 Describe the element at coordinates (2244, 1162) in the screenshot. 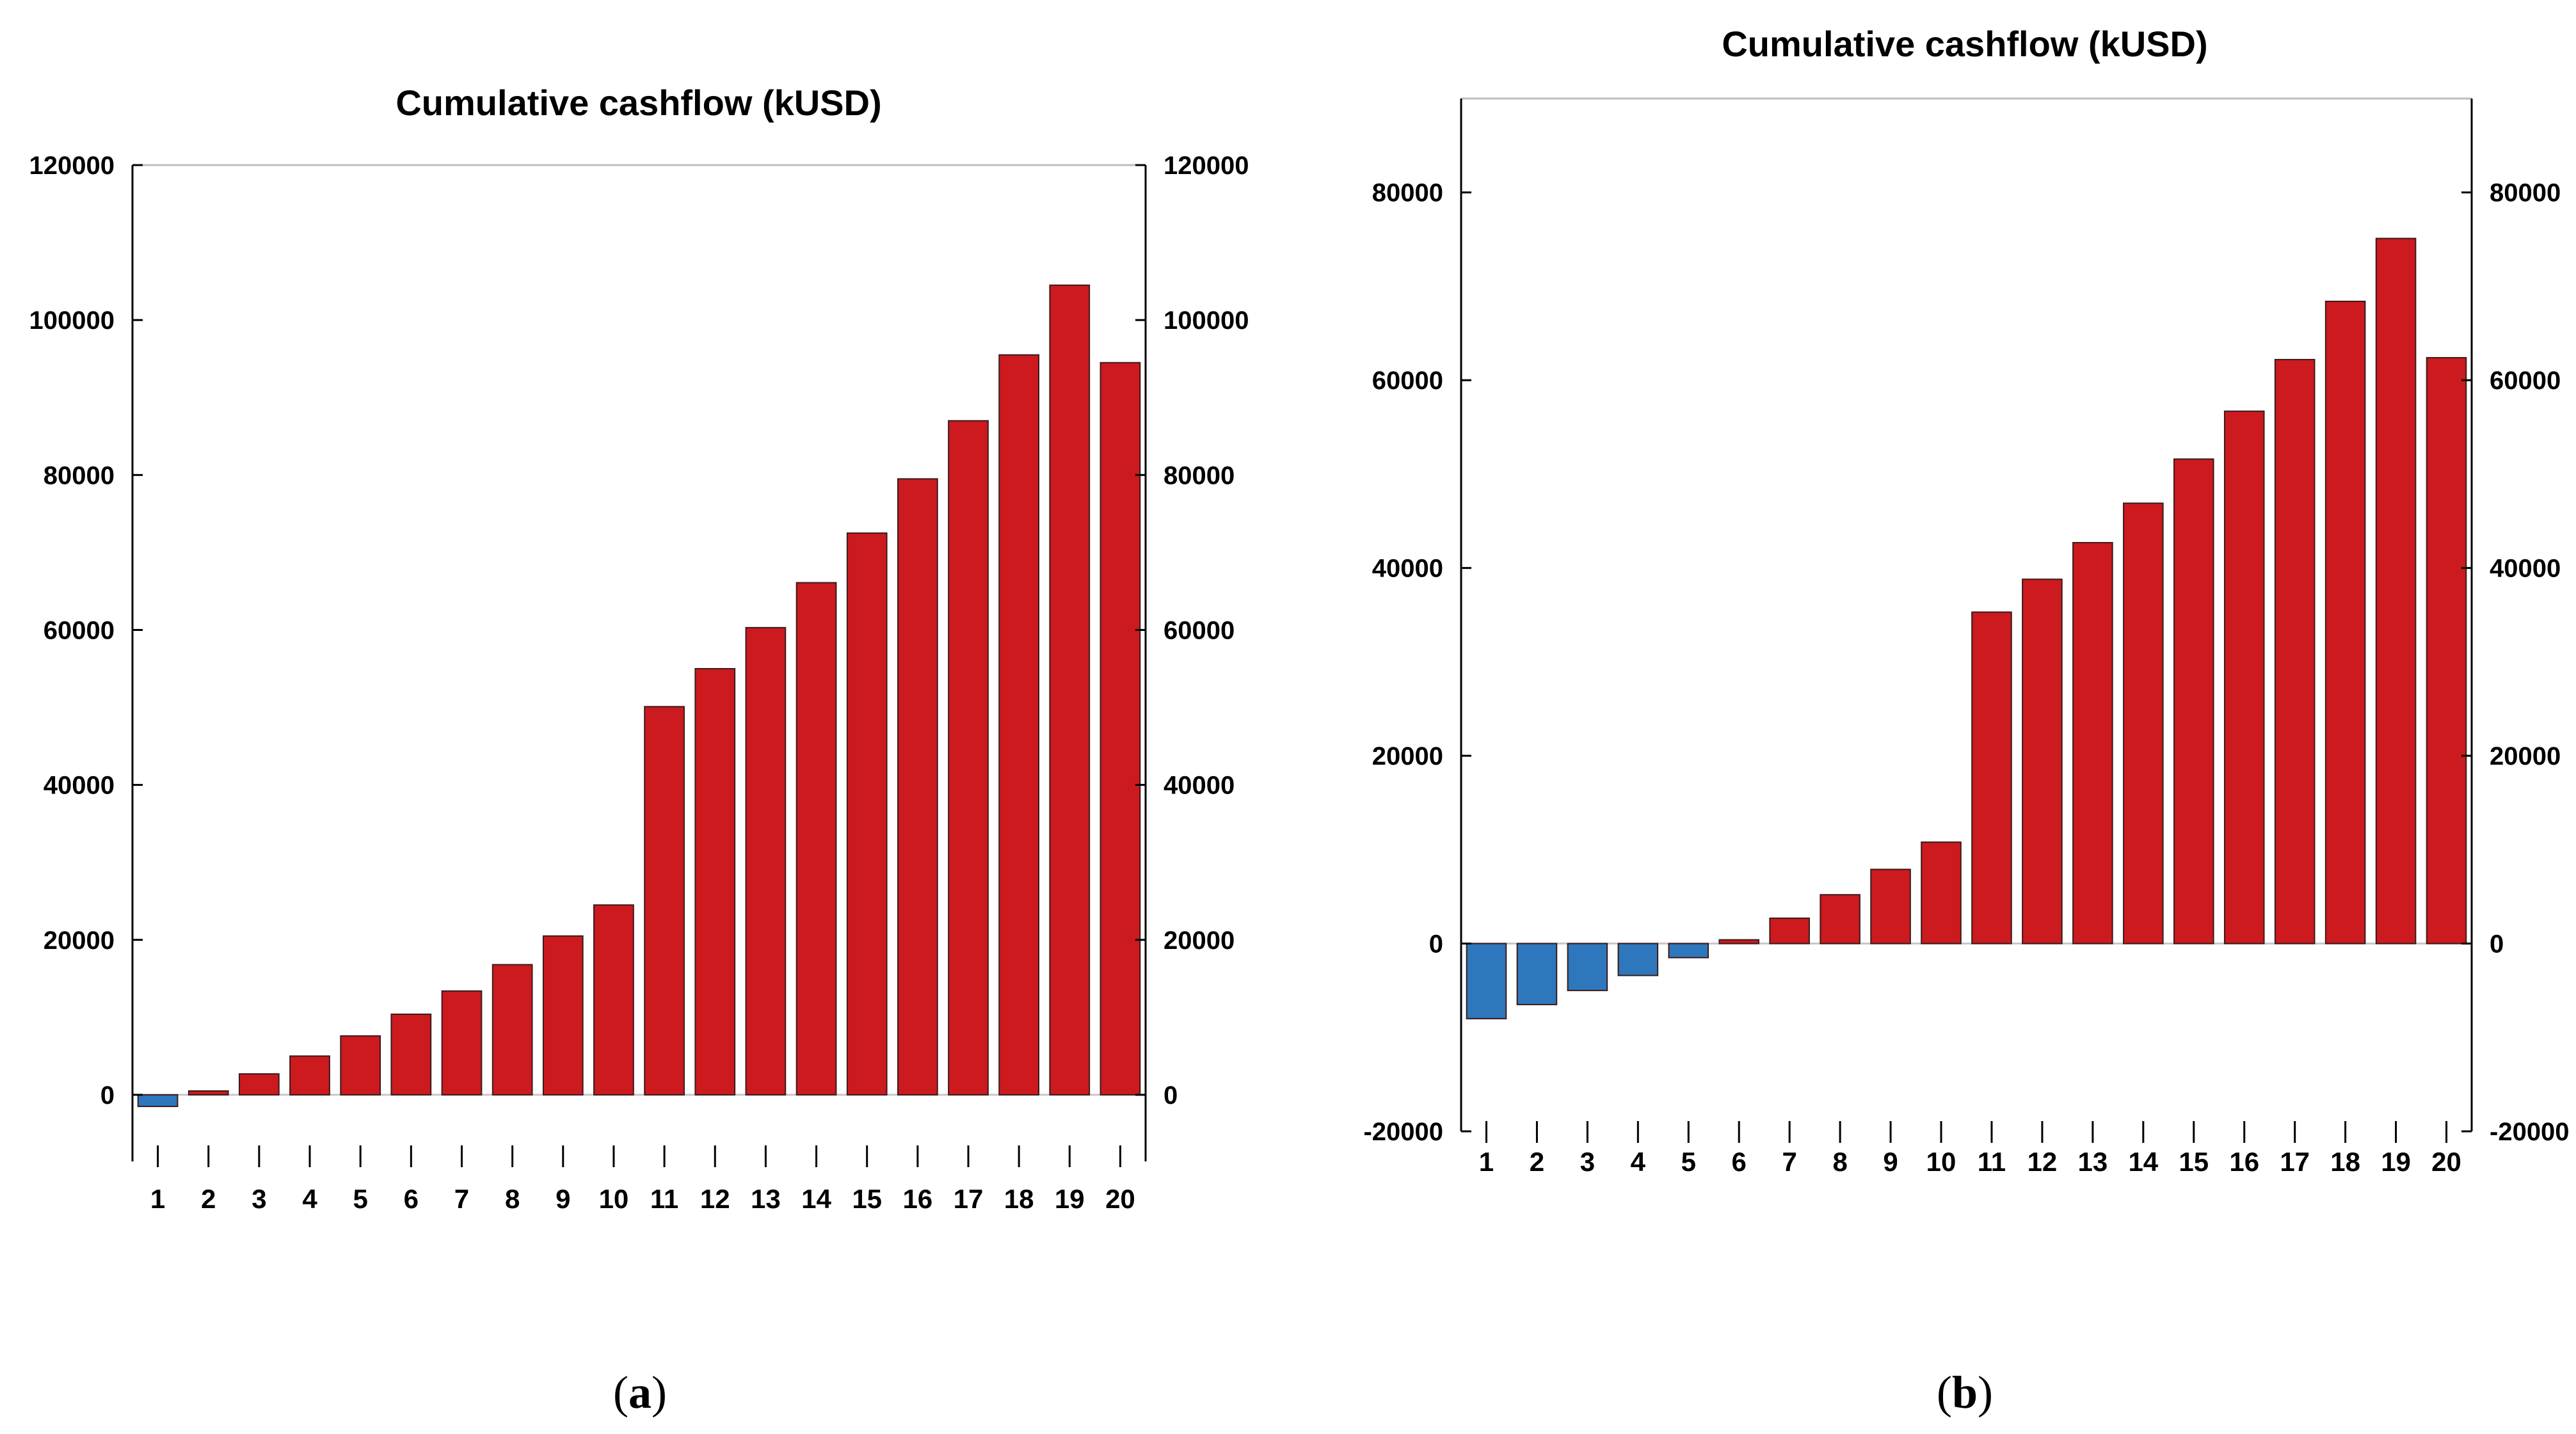

I see `xtick-label-b-16: 16` at that location.